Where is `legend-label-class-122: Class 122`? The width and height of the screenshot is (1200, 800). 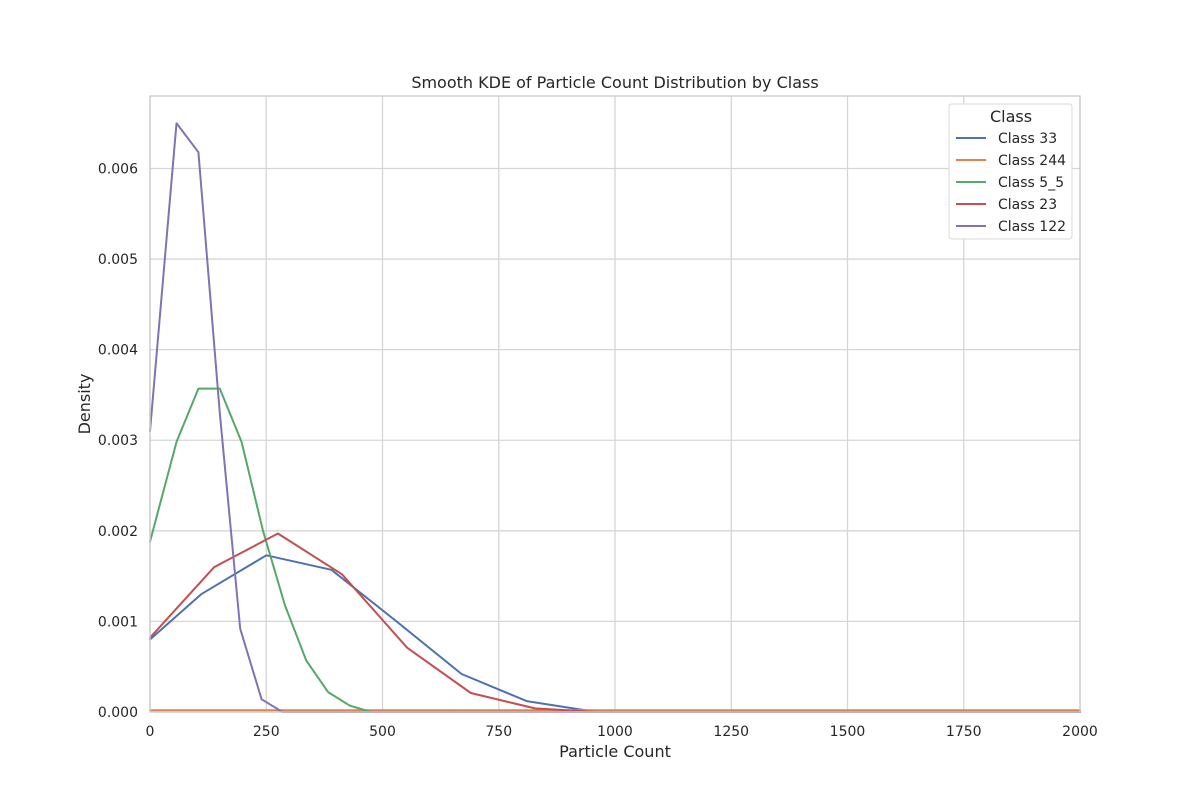
legend-label-class-122: Class 122 is located at coordinates (1032, 227).